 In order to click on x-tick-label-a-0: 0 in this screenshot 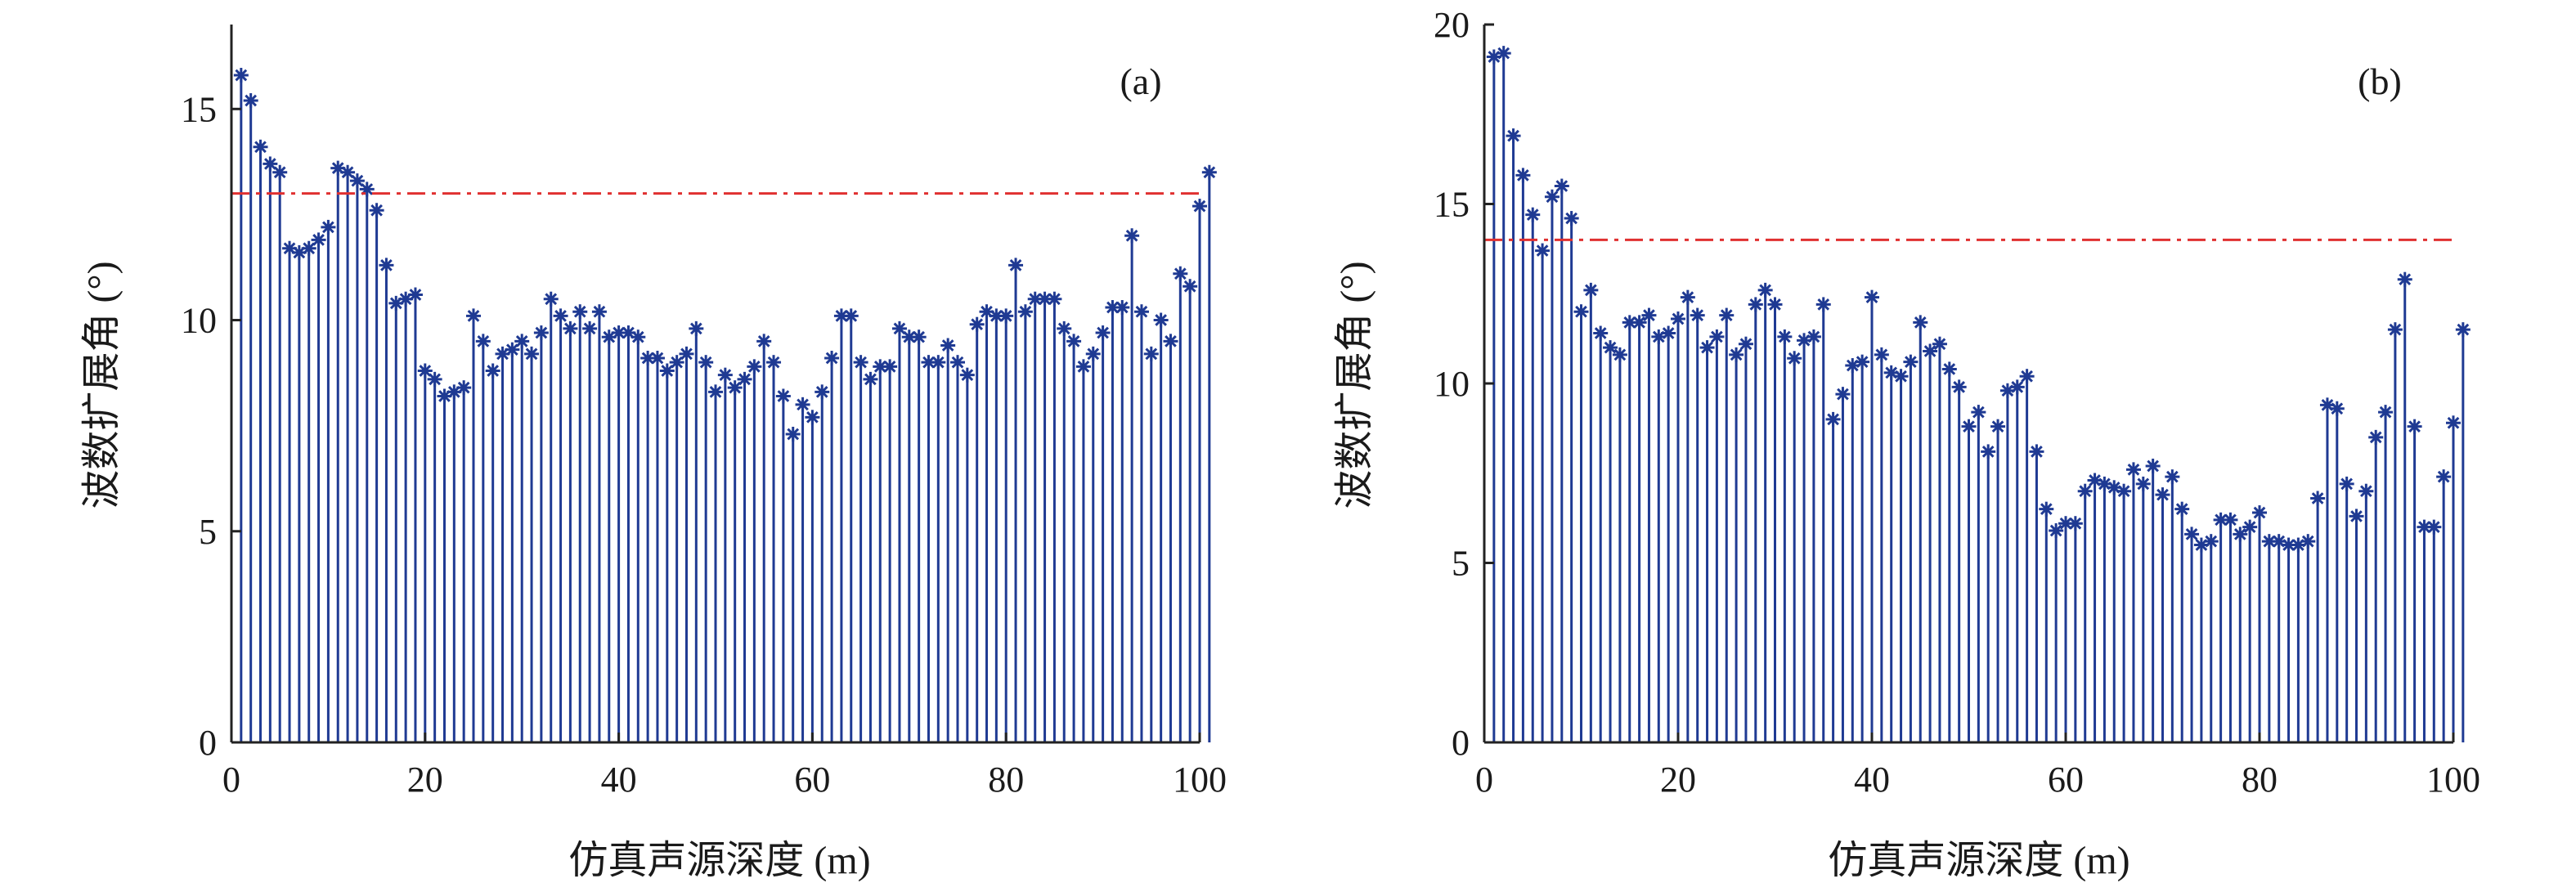, I will do `click(231, 780)`.